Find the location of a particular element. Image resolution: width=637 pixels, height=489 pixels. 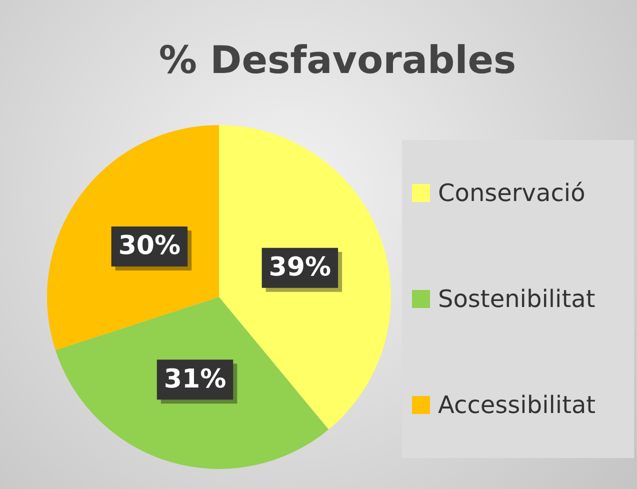

data-label: 31% is located at coordinates (195, 379).